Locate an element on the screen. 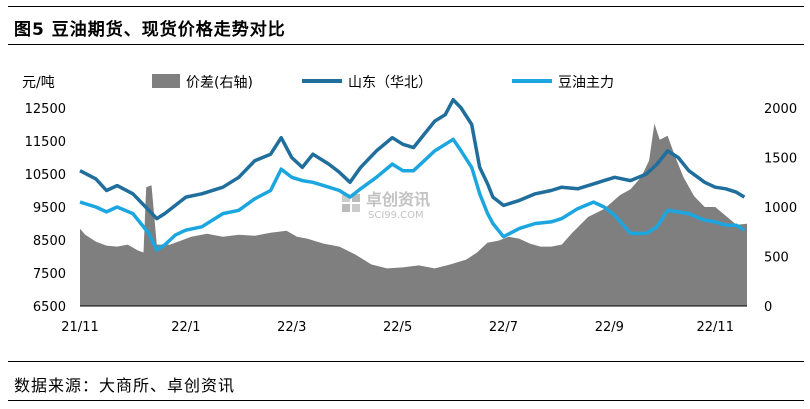 This screenshot has height=409, width=810. left-axis-ticks: 6500 7500 8500 9500 10500 11500 12500 is located at coordinates (45, 208).